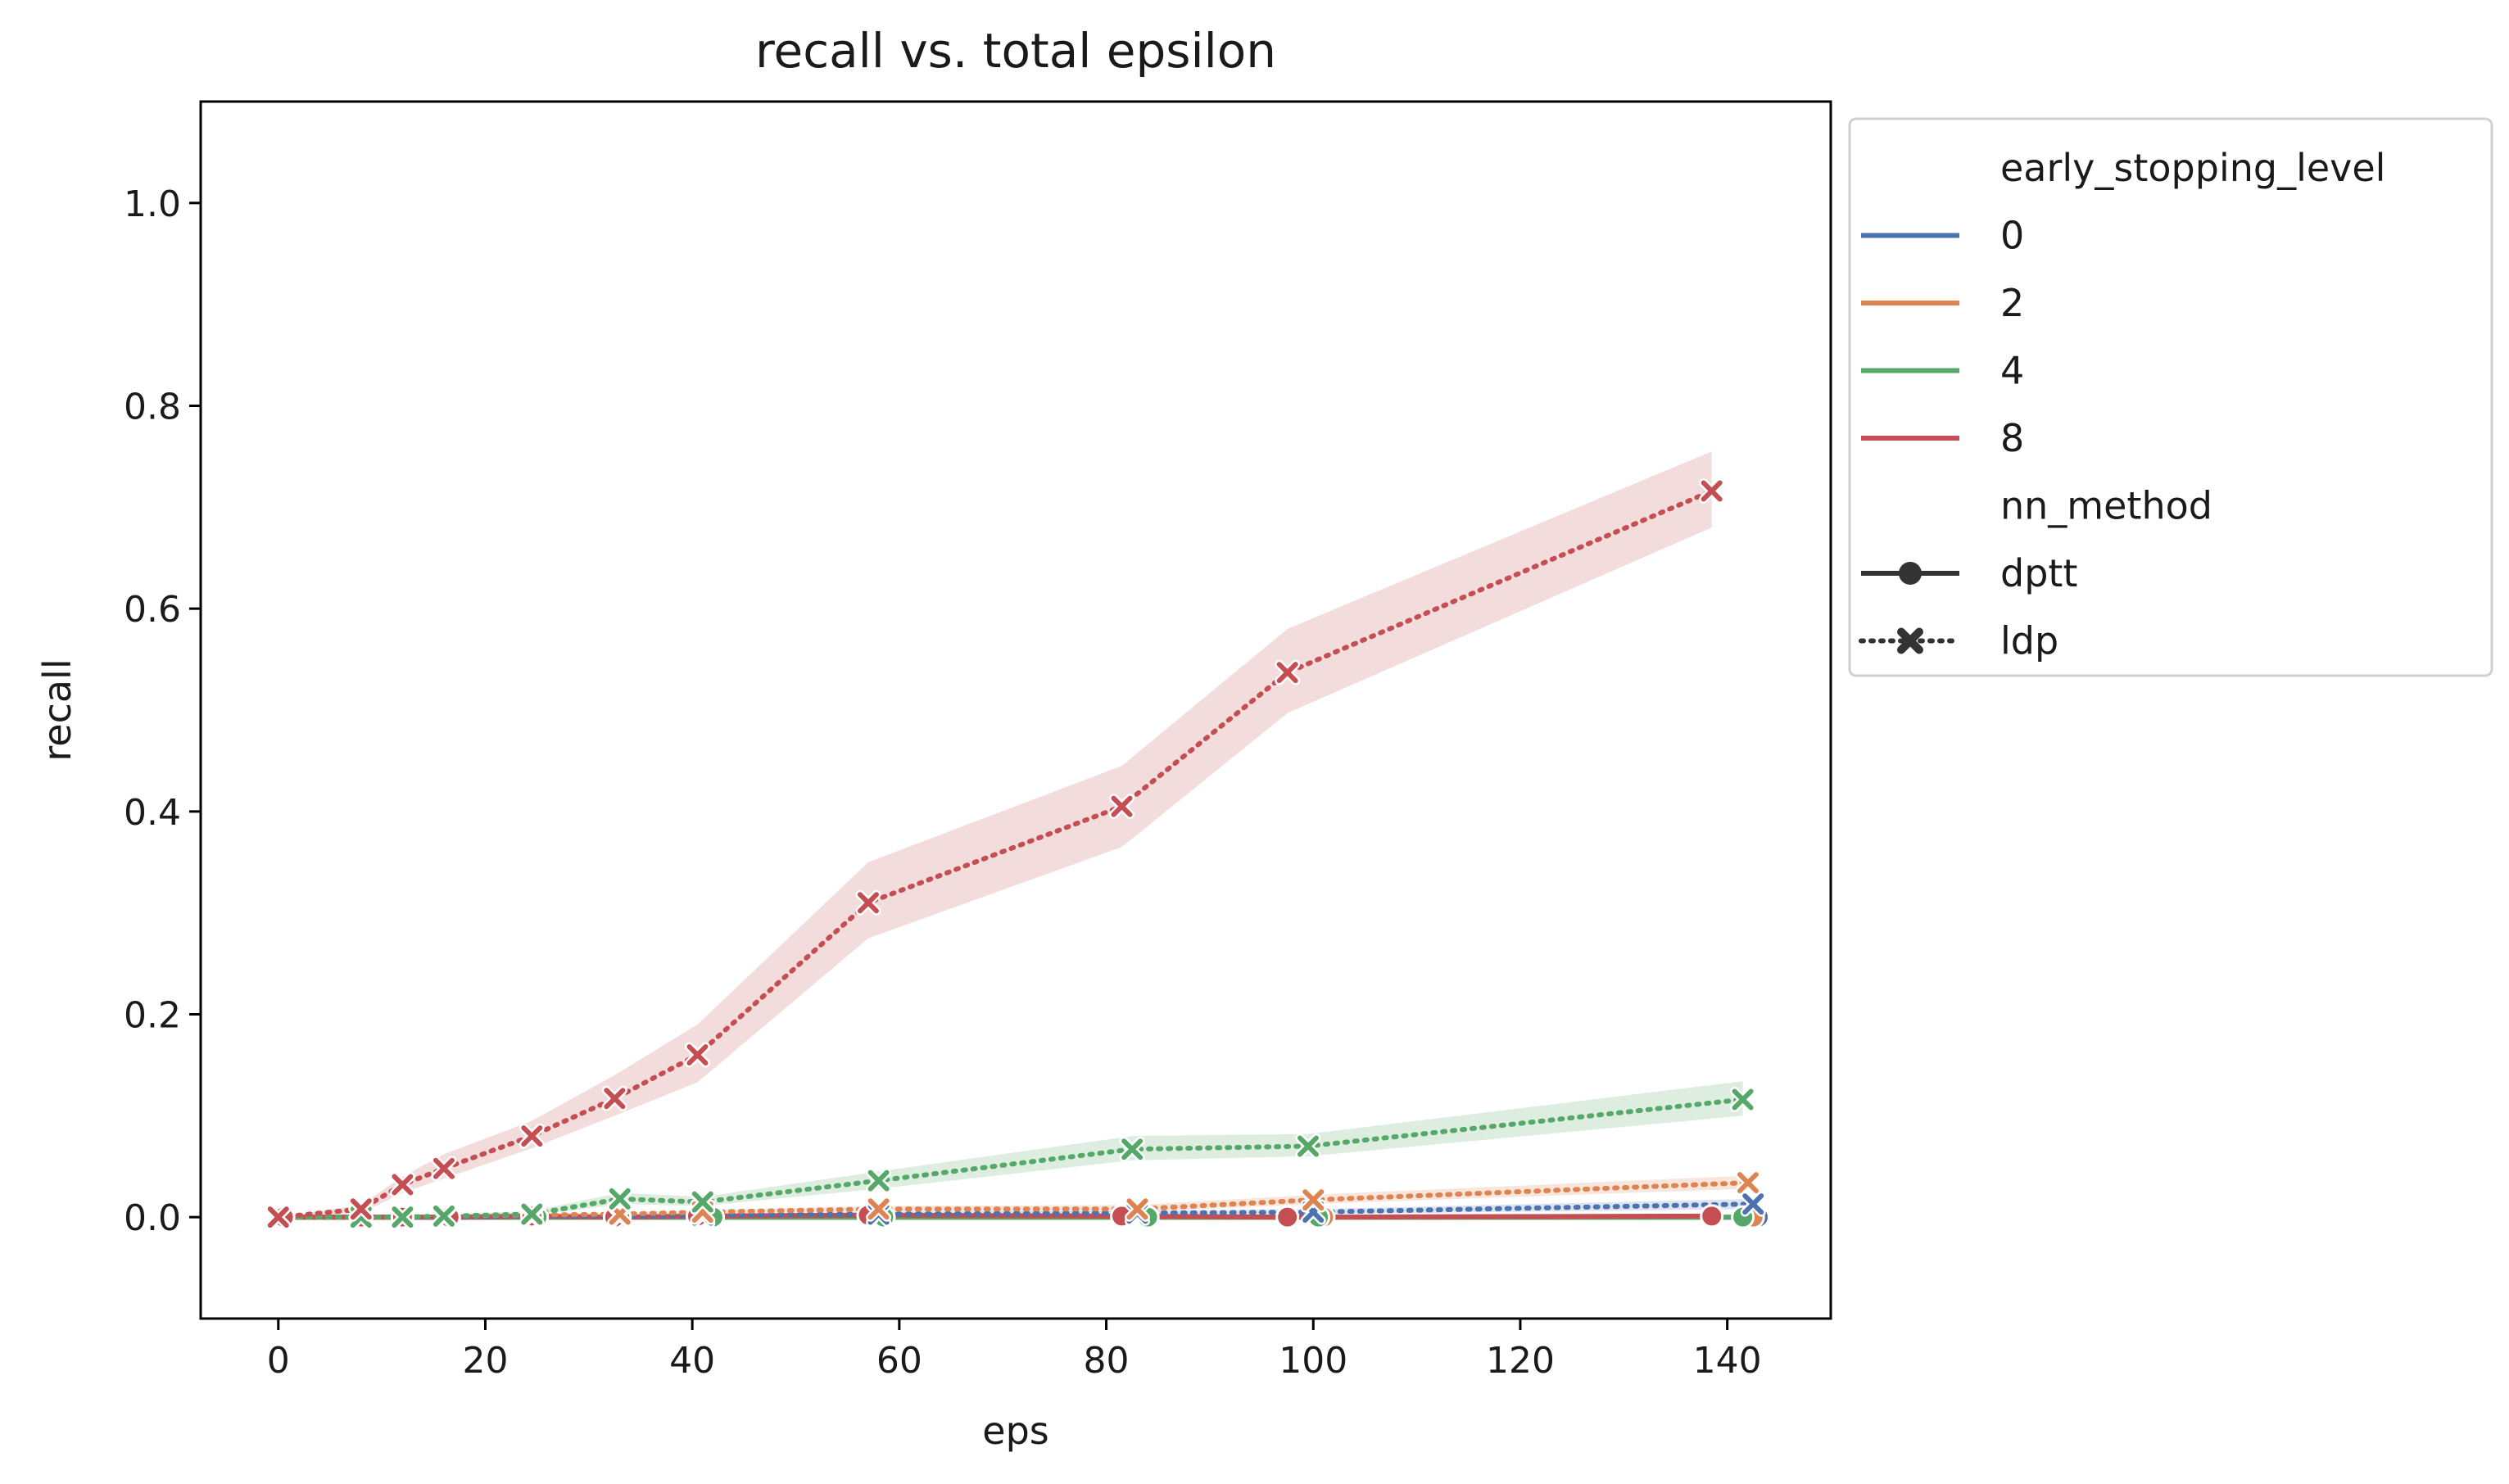  I want to click on x-axis: 0 20 40 60 80 100 120 140, so click(1015, 1350).